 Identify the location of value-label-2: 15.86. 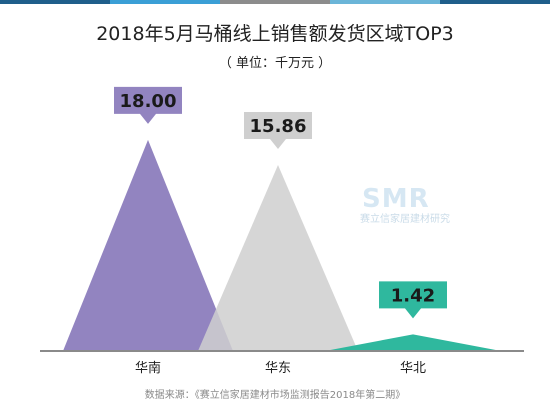
(278, 126).